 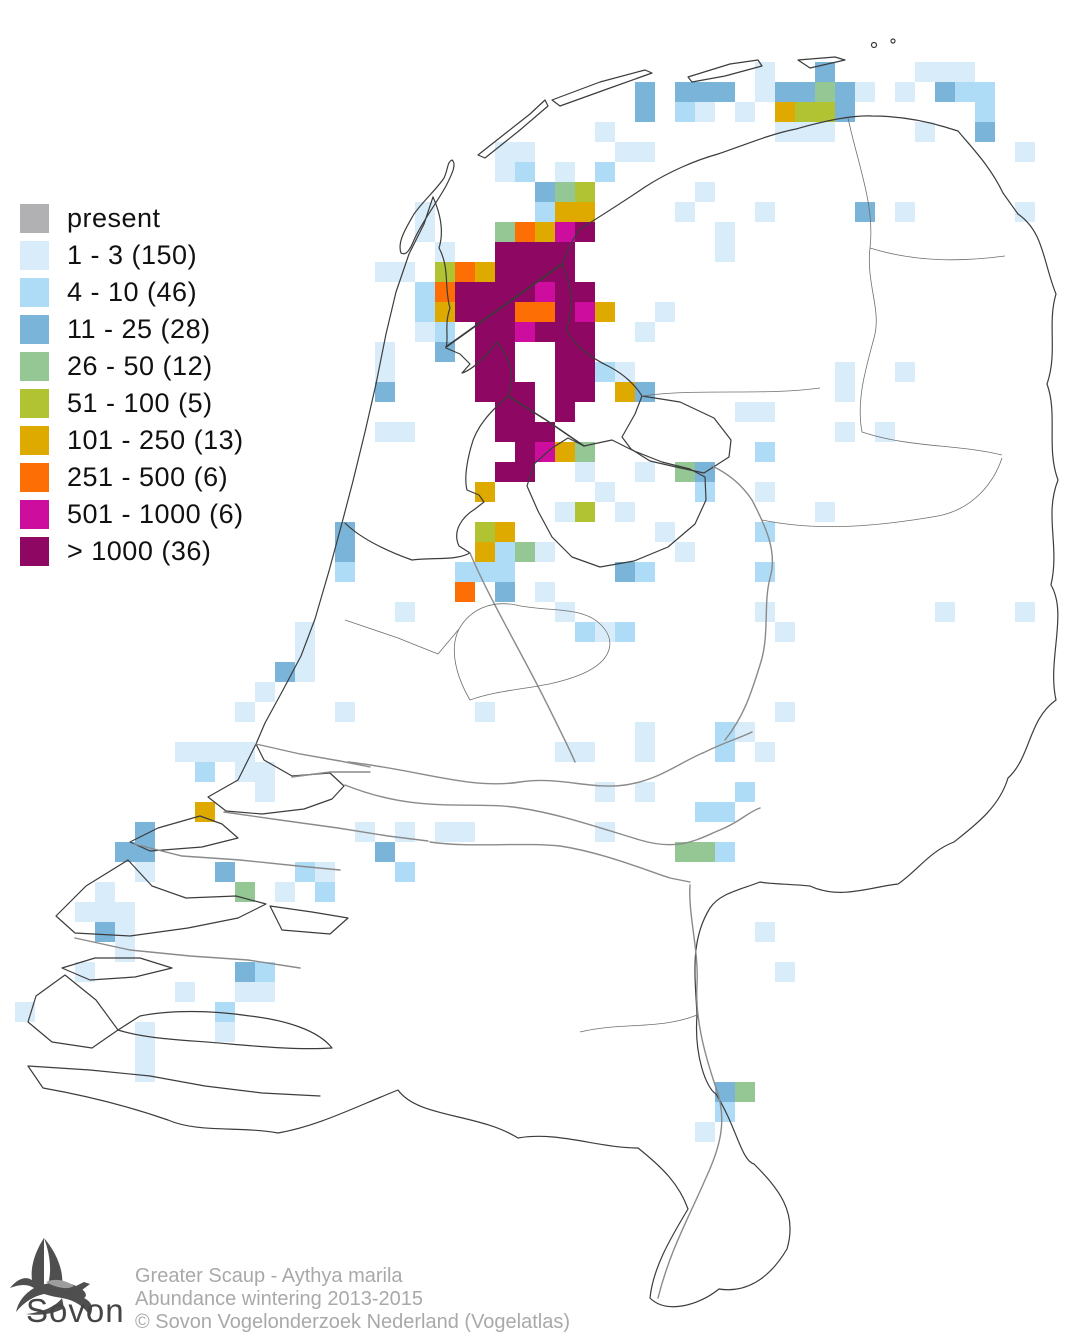 What do you see at coordinates (140, 366) in the screenshot?
I see `legend-label: 26 - 50 (12)` at bounding box center [140, 366].